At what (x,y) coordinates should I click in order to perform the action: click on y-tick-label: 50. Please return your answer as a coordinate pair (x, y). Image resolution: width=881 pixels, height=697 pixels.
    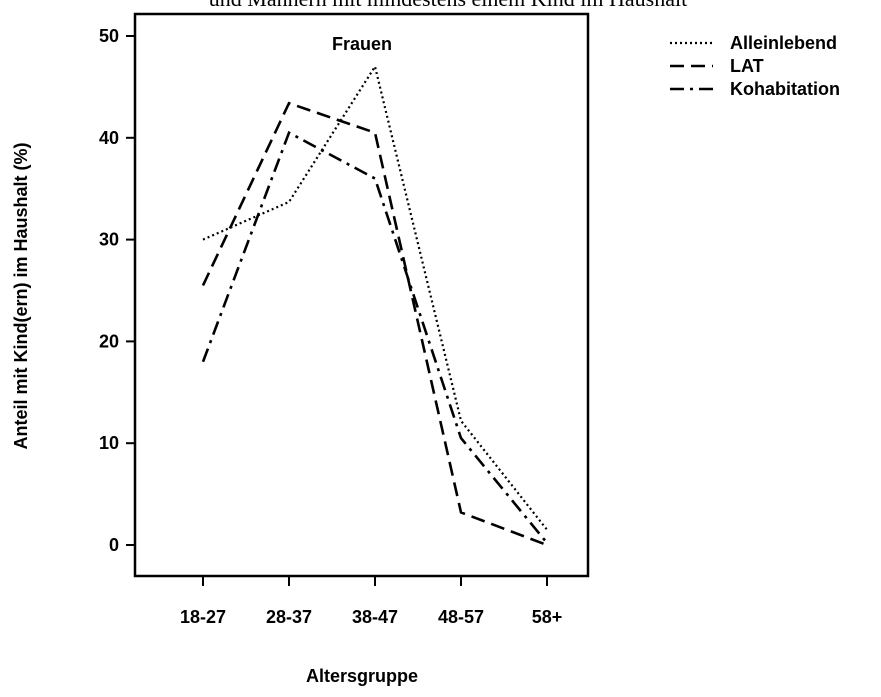
    Looking at the image, I should click on (109, 36).